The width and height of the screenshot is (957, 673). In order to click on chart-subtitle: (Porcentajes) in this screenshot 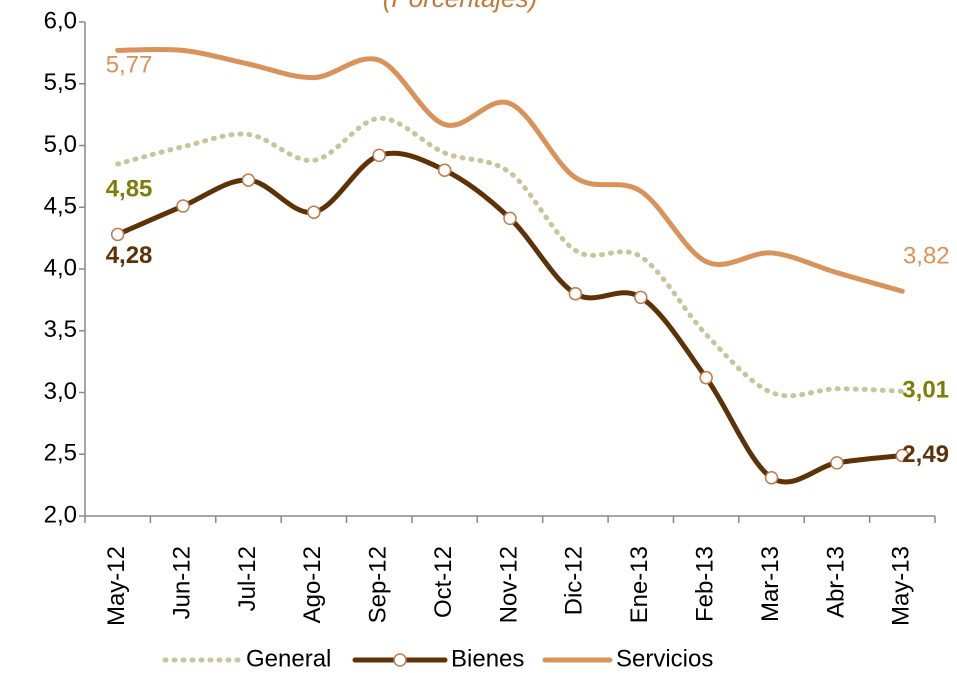, I will do `click(460, 6)`.